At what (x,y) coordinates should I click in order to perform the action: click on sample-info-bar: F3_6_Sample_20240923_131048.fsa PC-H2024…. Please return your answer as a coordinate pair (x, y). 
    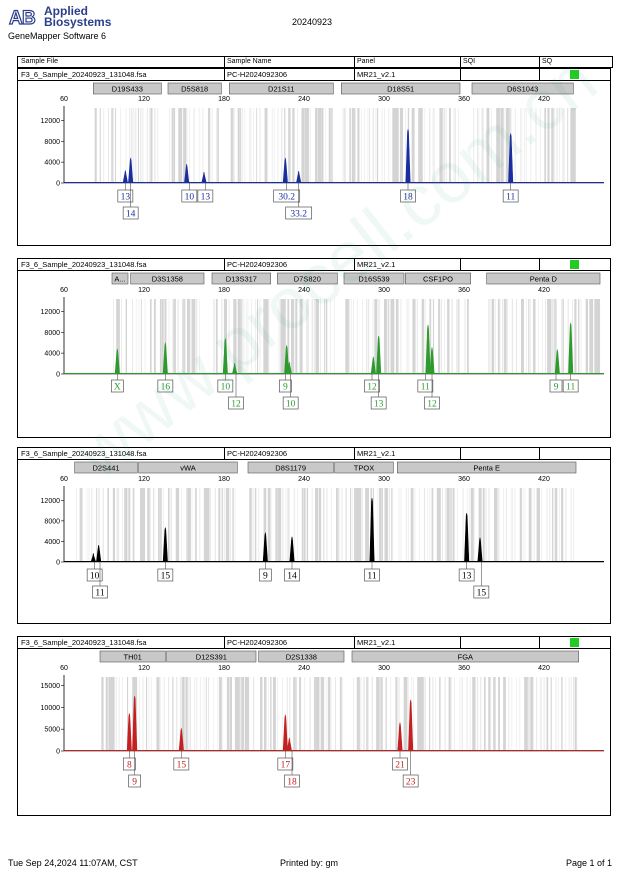
    Looking at the image, I should click on (314, 75).